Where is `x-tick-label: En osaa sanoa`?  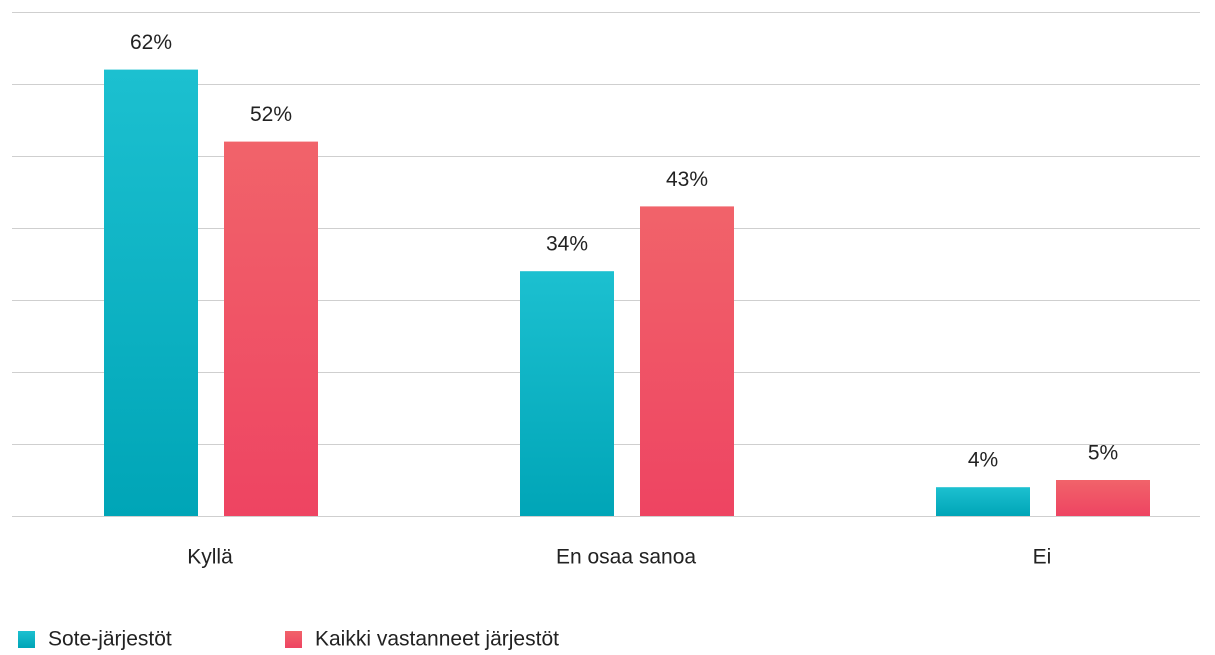 x-tick-label: En osaa sanoa is located at coordinates (626, 557).